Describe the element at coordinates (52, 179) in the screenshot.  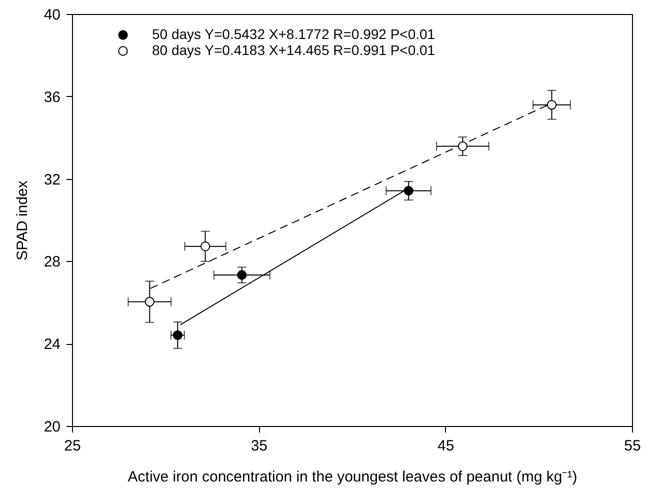
I see `y-tick-label: 32` at that location.